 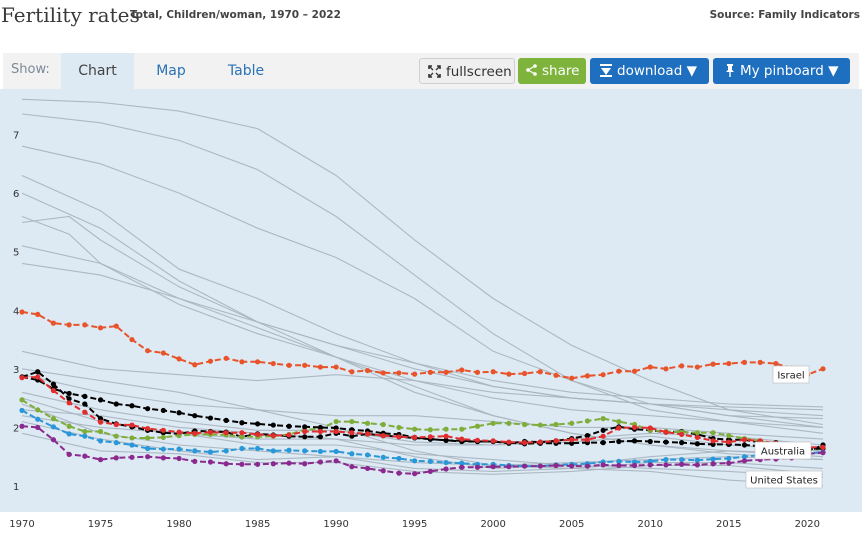 I want to click on tab-map: Map, so click(x=171, y=71).